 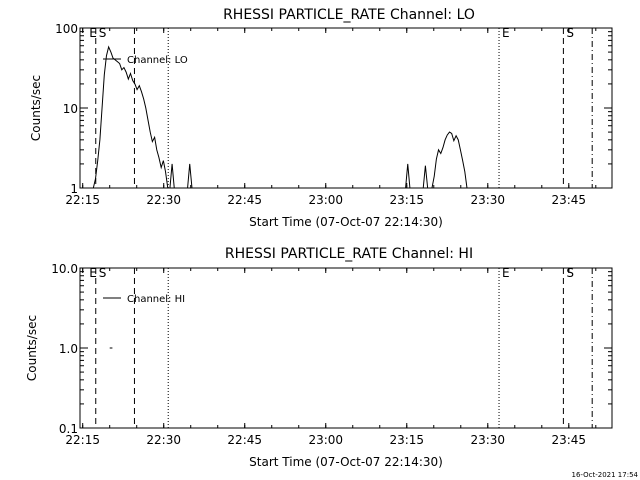 I want to click on legend-label: Channel: LO, so click(x=157, y=60).